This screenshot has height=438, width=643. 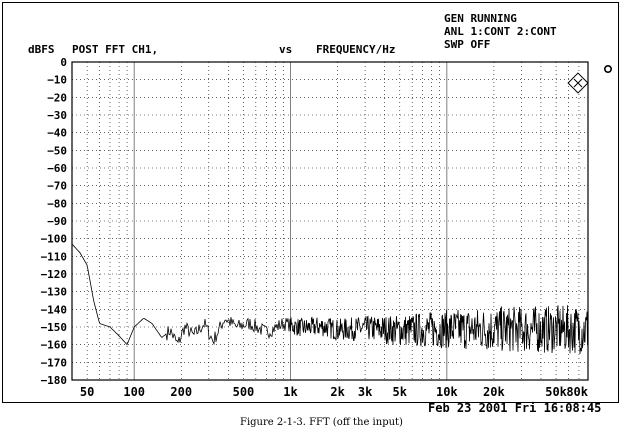 I want to click on x-tick-label: 10k, so click(x=447, y=392).